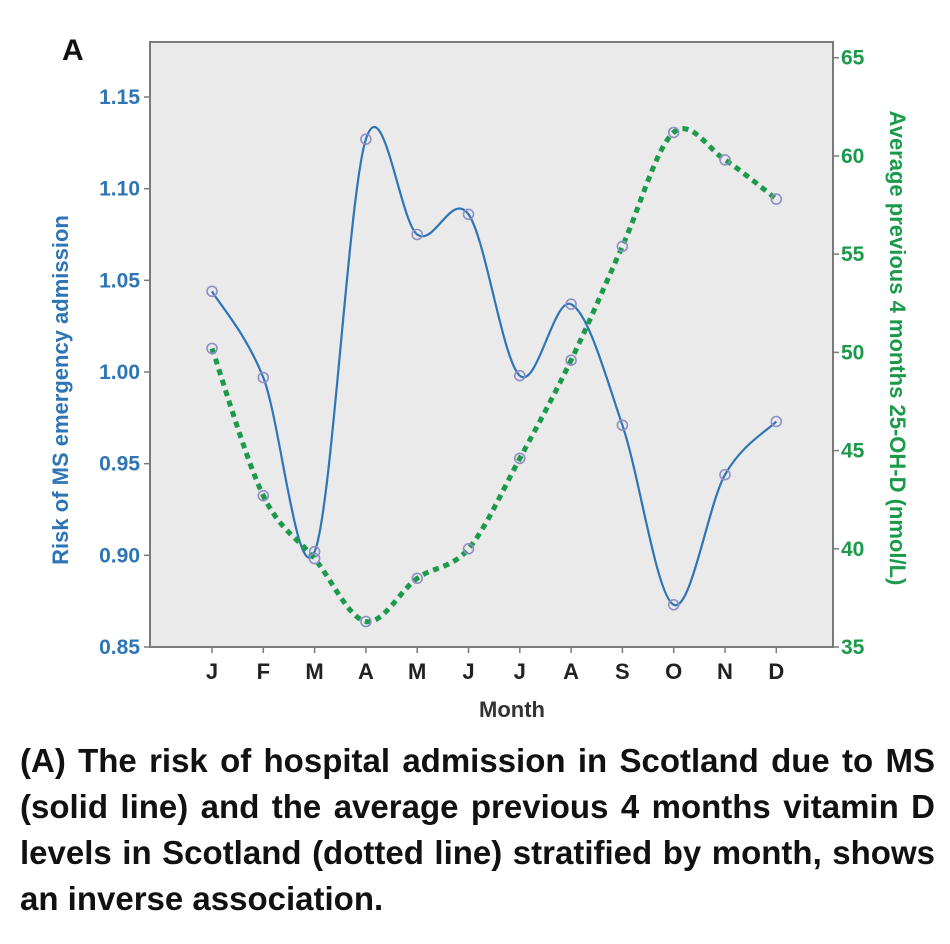  What do you see at coordinates (119, 372) in the screenshot?
I see `left-tick-label: 1.00` at bounding box center [119, 372].